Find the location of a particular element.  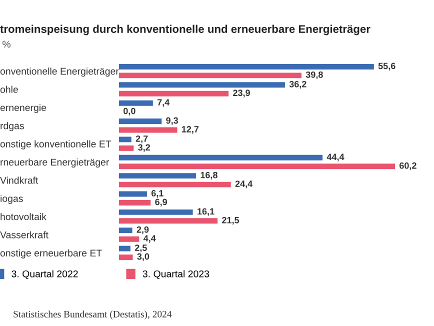

data-label: 6,1 is located at coordinates (157, 194).